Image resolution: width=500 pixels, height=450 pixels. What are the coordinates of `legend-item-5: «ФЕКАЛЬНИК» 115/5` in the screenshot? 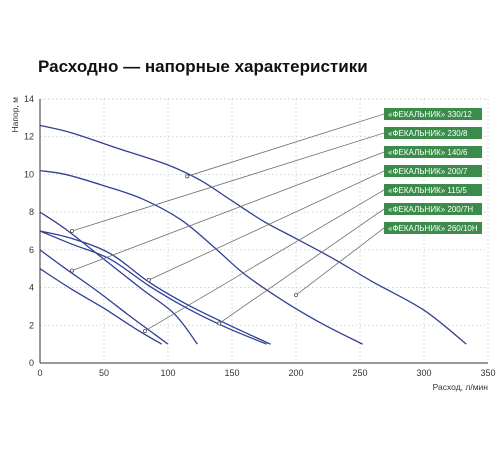 It's located at (433, 190).